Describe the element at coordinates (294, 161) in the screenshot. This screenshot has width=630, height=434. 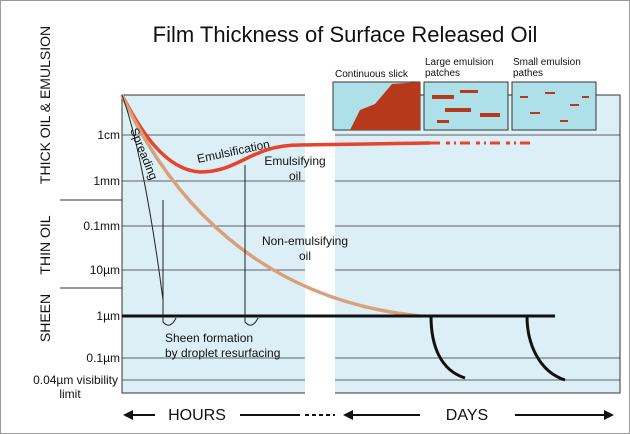
I see `annotation: Emulsifying` at that location.